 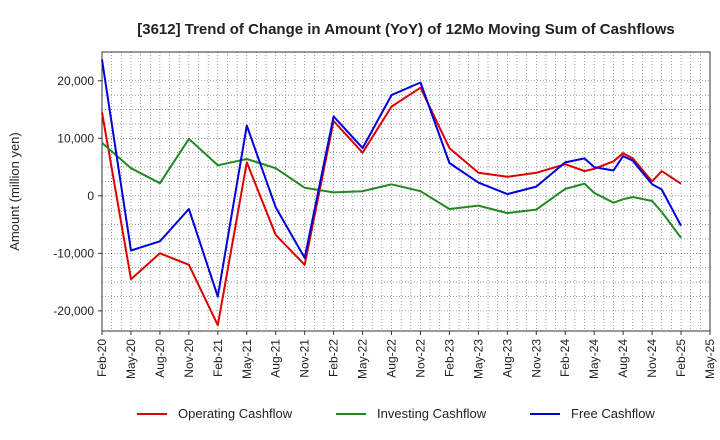 What do you see at coordinates (102, 358) in the screenshot?
I see `x-tick-label: Feb-20` at bounding box center [102, 358].